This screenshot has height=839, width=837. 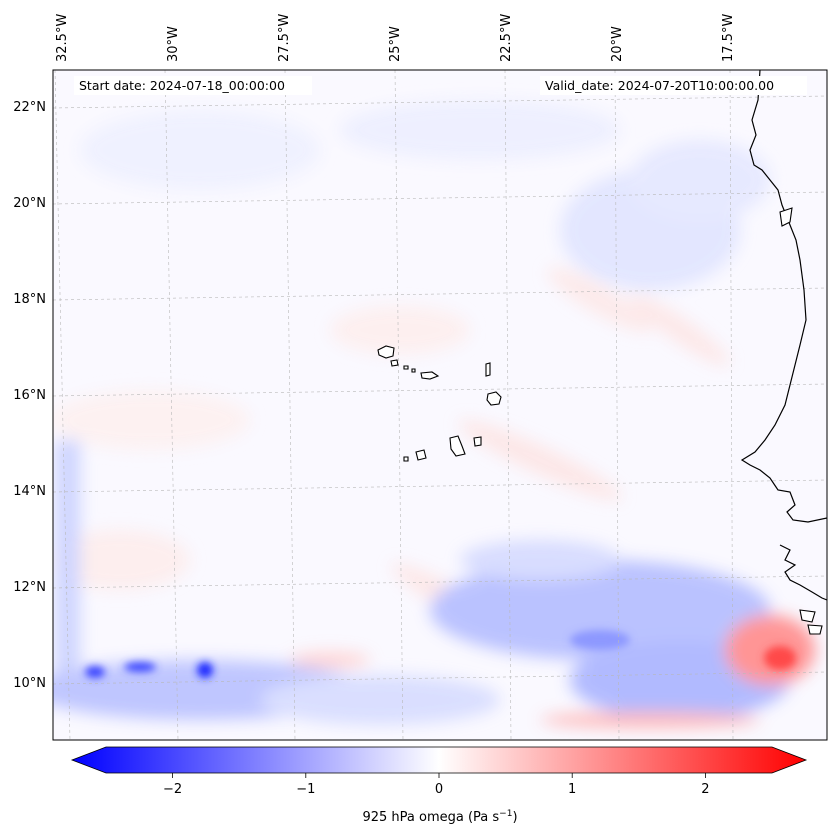 I want to click on lon-label: 20°W, so click(x=617, y=44).